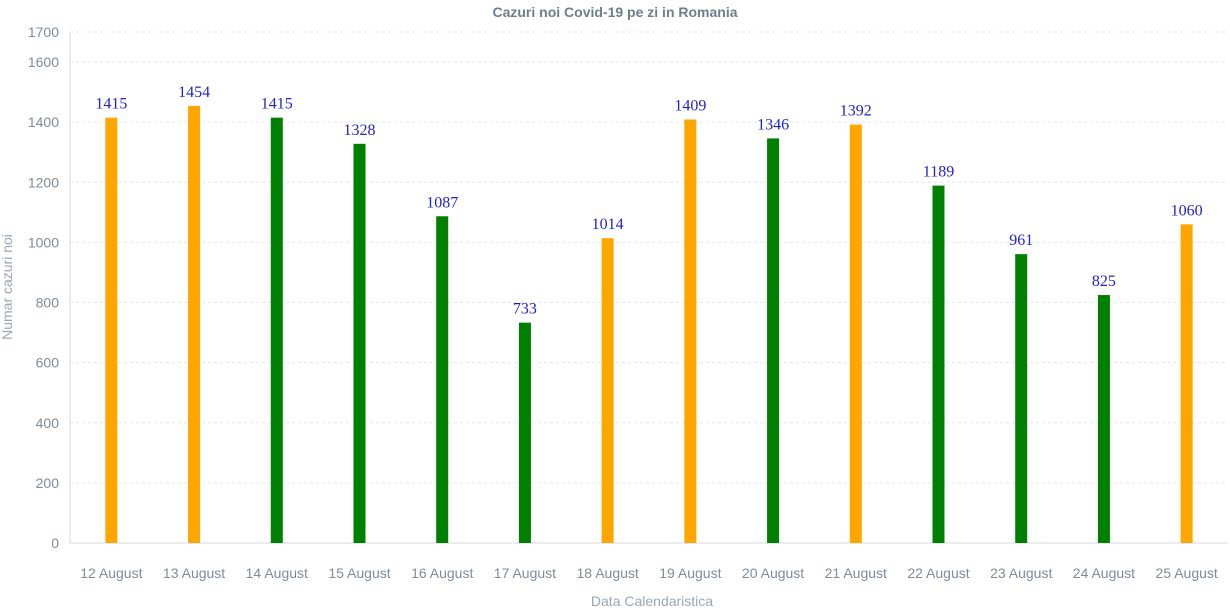  I want to click on x-tick-label: 13 August, so click(194, 573).